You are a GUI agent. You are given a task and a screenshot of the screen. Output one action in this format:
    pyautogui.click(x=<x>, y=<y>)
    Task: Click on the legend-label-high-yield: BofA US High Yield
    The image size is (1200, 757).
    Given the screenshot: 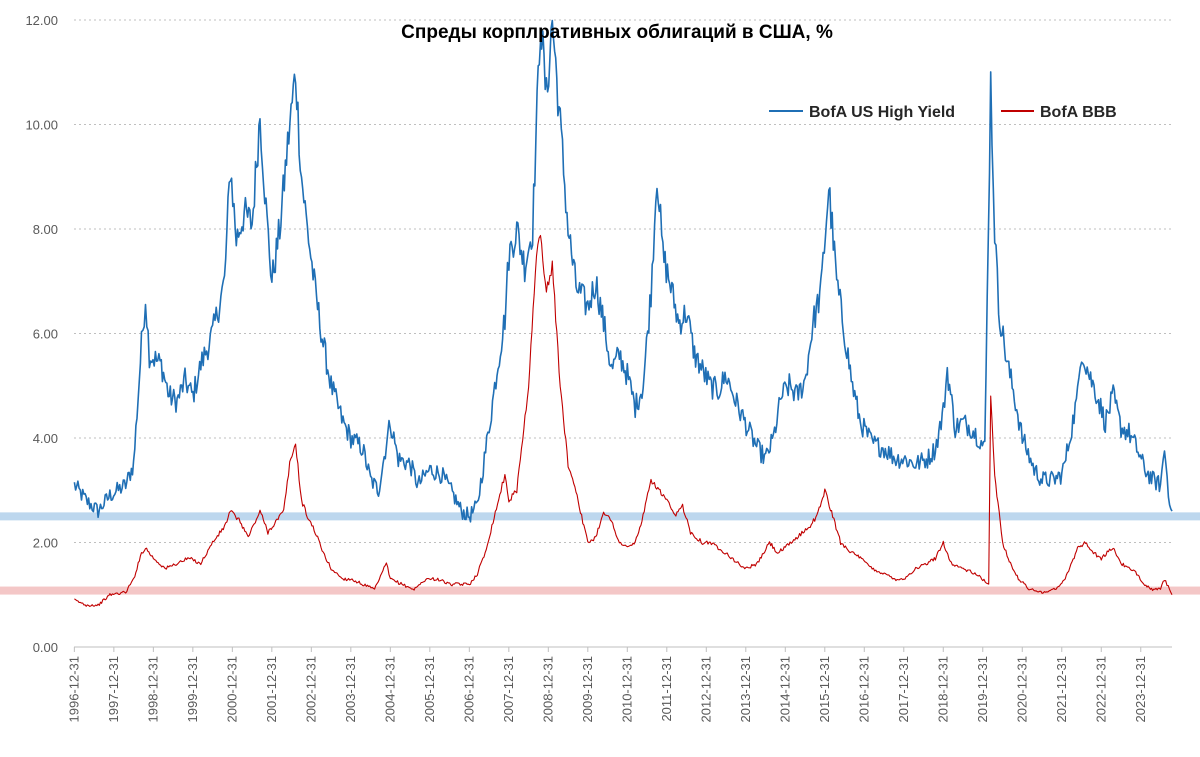 What is the action you would take?
    pyautogui.click(x=882, y=112)
    